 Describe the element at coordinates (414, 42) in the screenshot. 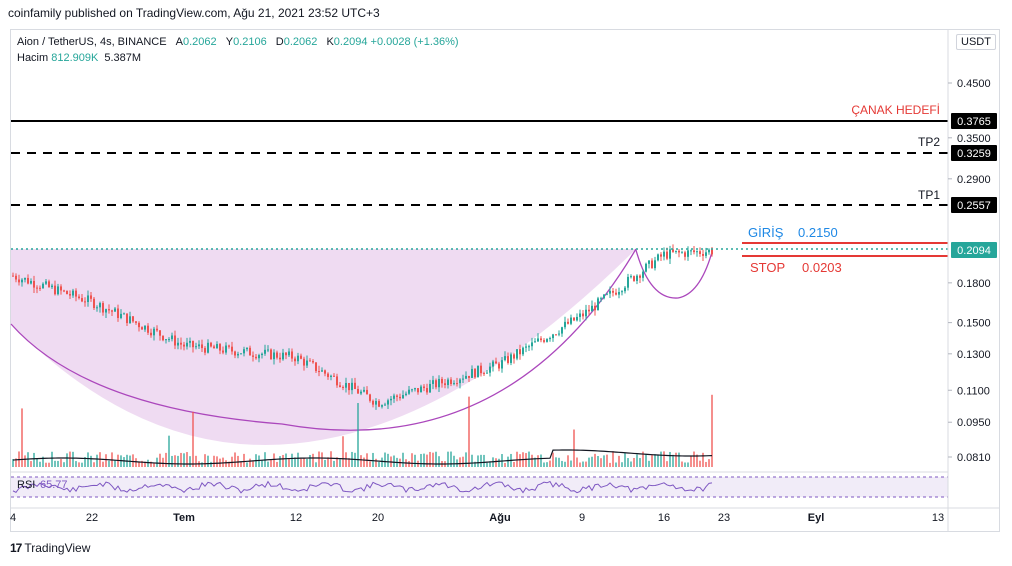

I see `change-value: +0.0028 (+1.36%)` at that location.